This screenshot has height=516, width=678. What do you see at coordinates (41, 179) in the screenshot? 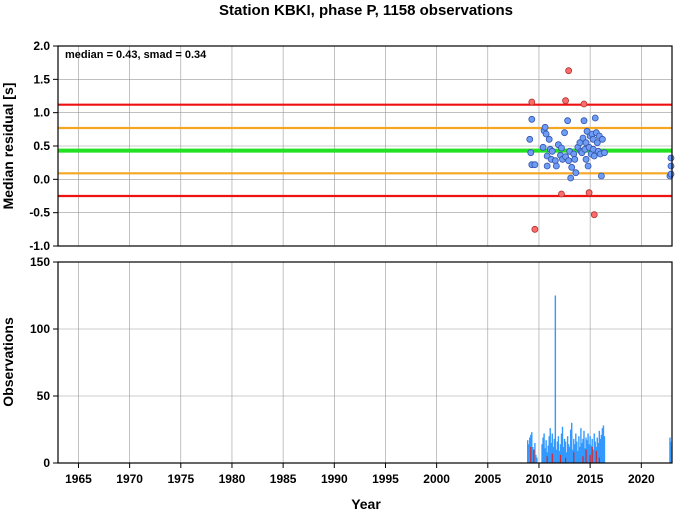
I see `residual-y-tick-label: 0.0` at bounding box center [41, 179].